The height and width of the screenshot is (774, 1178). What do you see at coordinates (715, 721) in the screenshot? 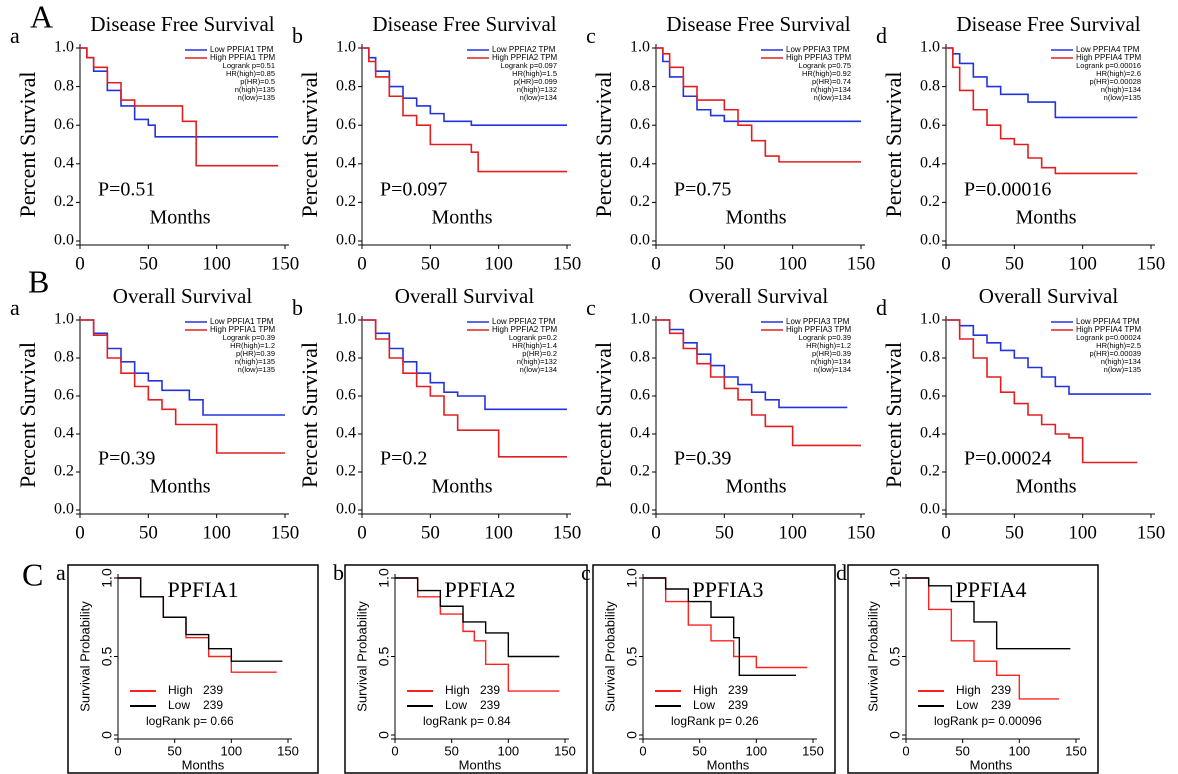
I see `p-value: logRank p= 0.26` at bounding box center [715, 721].